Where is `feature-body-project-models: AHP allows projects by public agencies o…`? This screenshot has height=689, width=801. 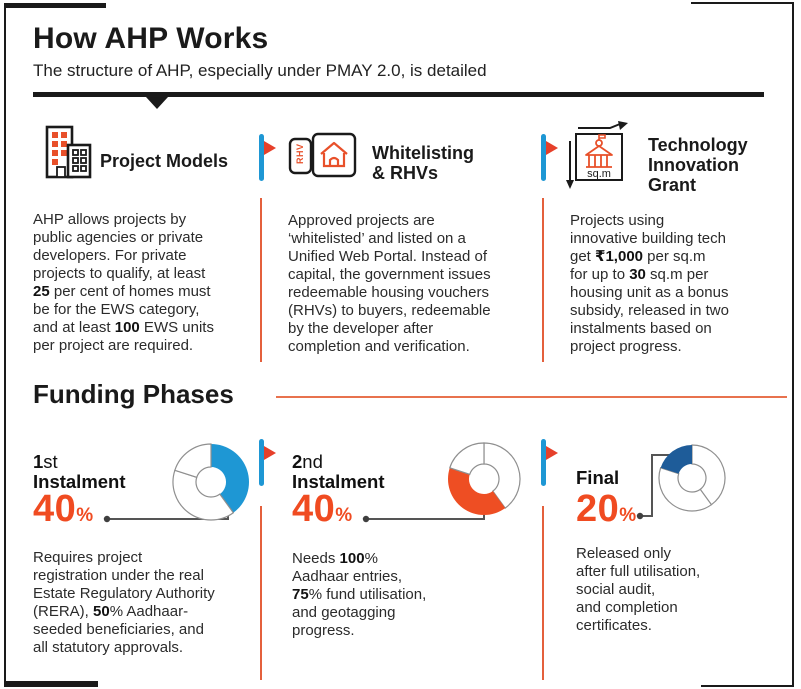 feature-body-project-models: AHP allows projects by public agencies o… is located at coordinates (123, 282).